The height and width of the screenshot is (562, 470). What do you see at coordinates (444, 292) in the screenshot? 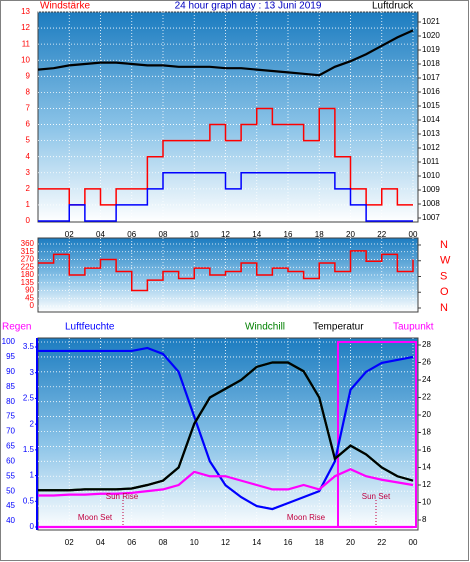
I see `y2-tick-label: O` at bounding box center [444, 292].